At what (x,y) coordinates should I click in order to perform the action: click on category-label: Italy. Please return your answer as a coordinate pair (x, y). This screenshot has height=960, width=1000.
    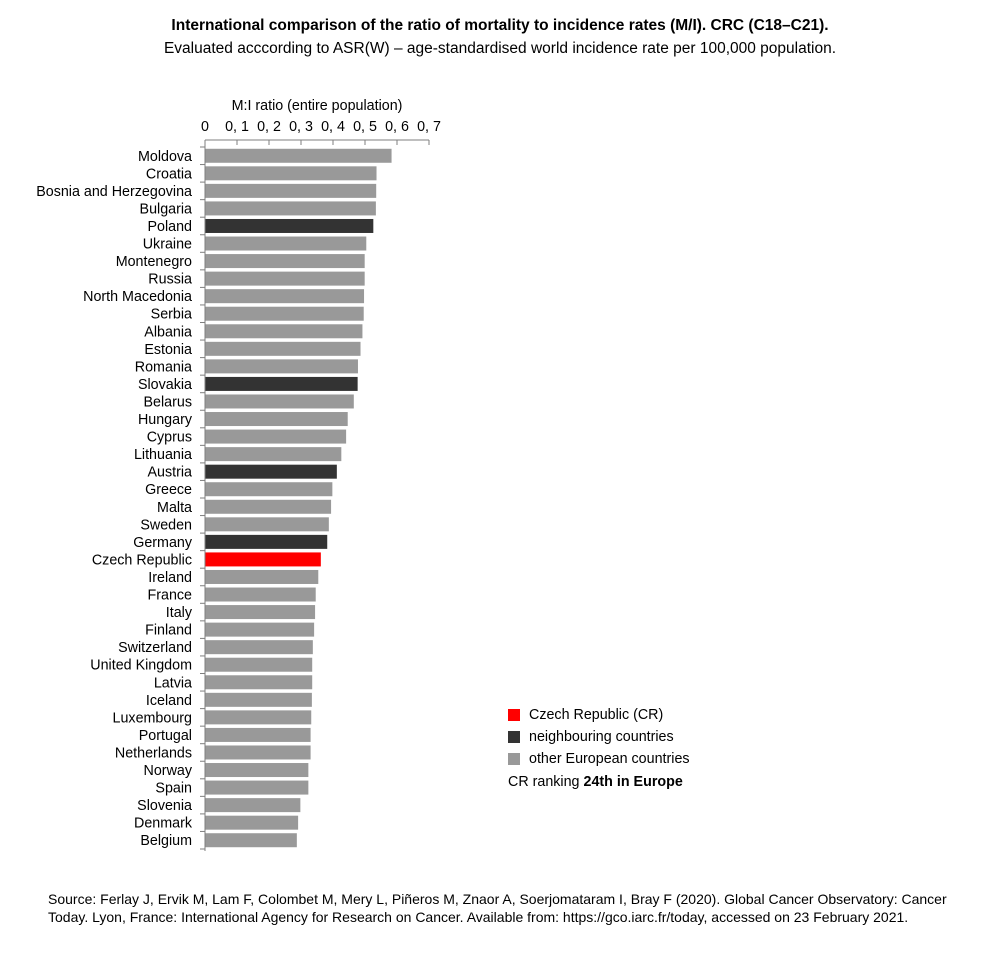
    Looking at the image, I should click on (179, 613).